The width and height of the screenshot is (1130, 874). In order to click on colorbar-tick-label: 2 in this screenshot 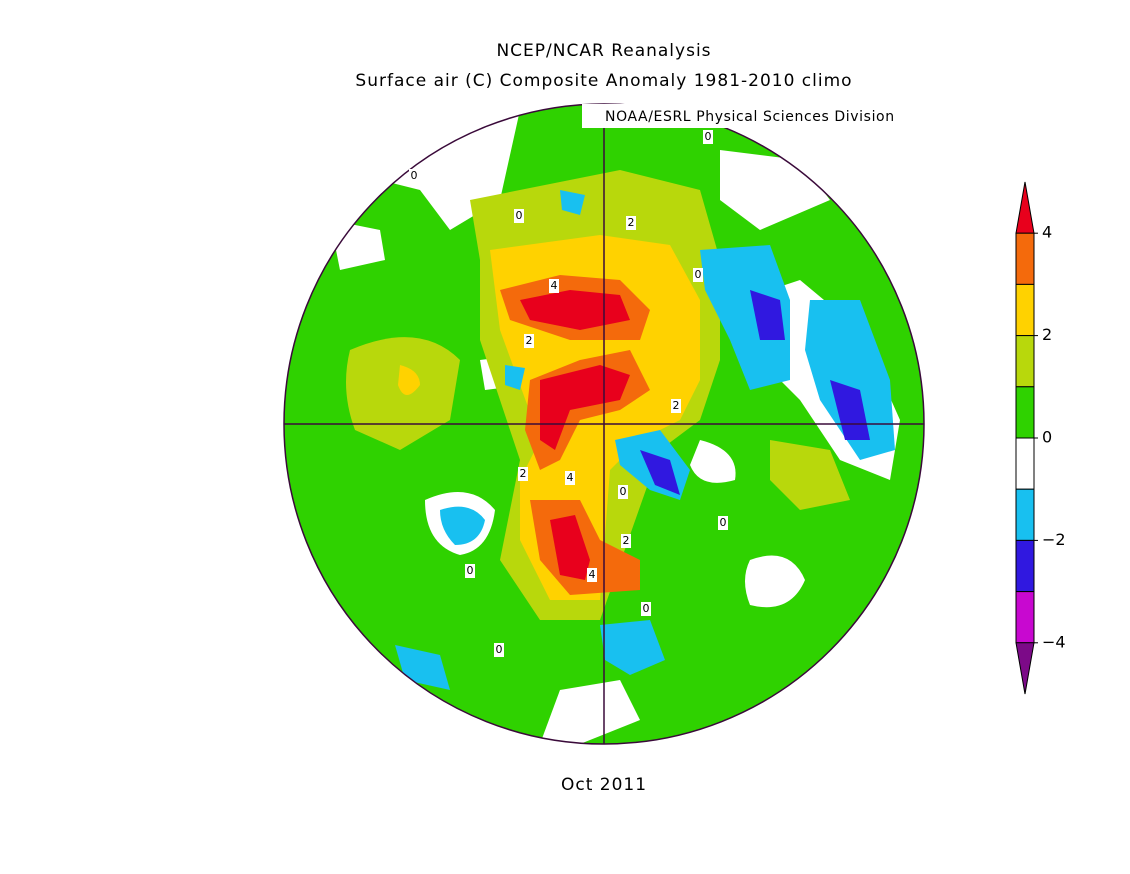, I will do `click(1047, 334)`.